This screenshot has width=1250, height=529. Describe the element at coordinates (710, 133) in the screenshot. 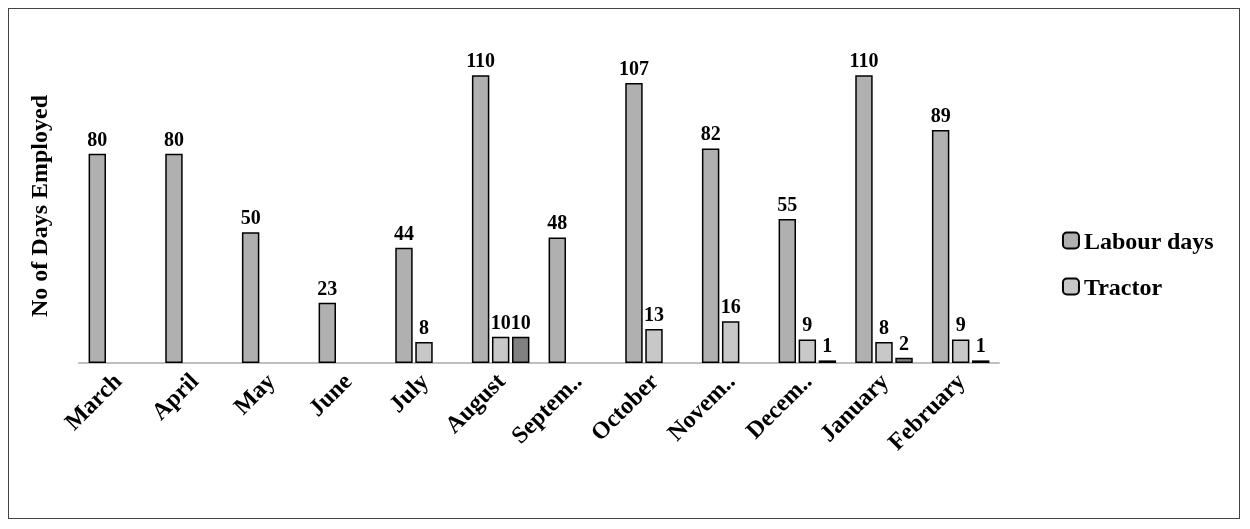

I see `data-label: 82` at that location.